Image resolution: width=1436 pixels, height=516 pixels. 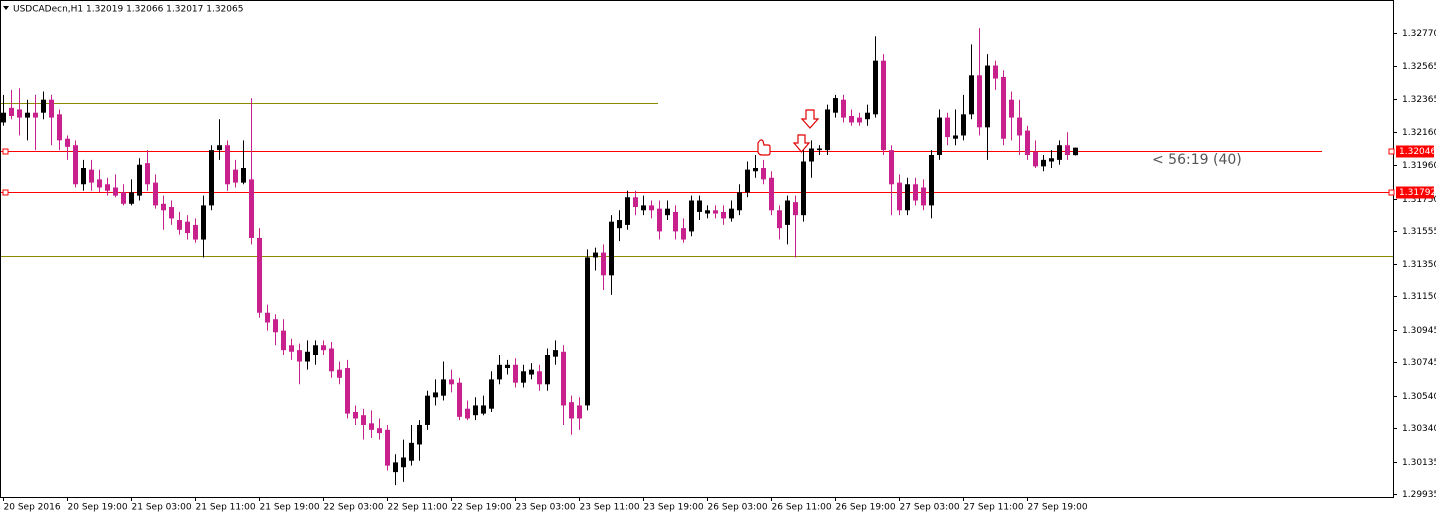 What do you see at coordinates (1419, 133) in the screenshot?
I see `y-tick-label: 1.32160` at bounding box center [1419, 133].